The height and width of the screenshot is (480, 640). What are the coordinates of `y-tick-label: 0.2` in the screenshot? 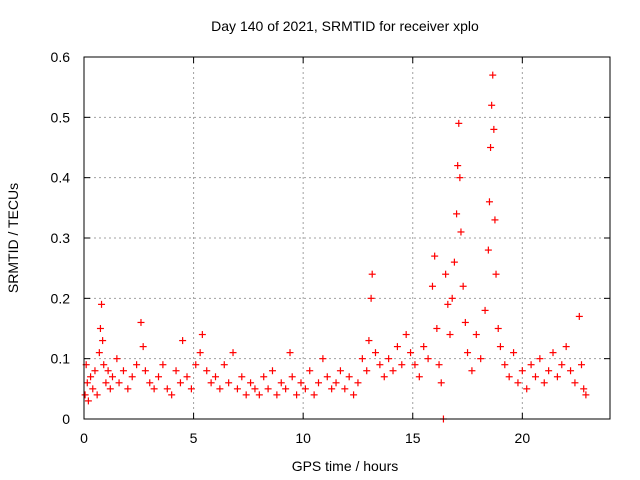 It's located at (61, 298).